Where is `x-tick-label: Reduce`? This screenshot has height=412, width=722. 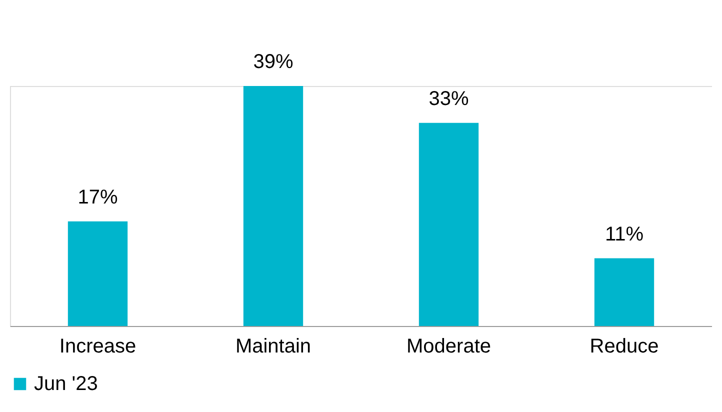
x-tick-label: Reduce is located at coordinates (624, 347).